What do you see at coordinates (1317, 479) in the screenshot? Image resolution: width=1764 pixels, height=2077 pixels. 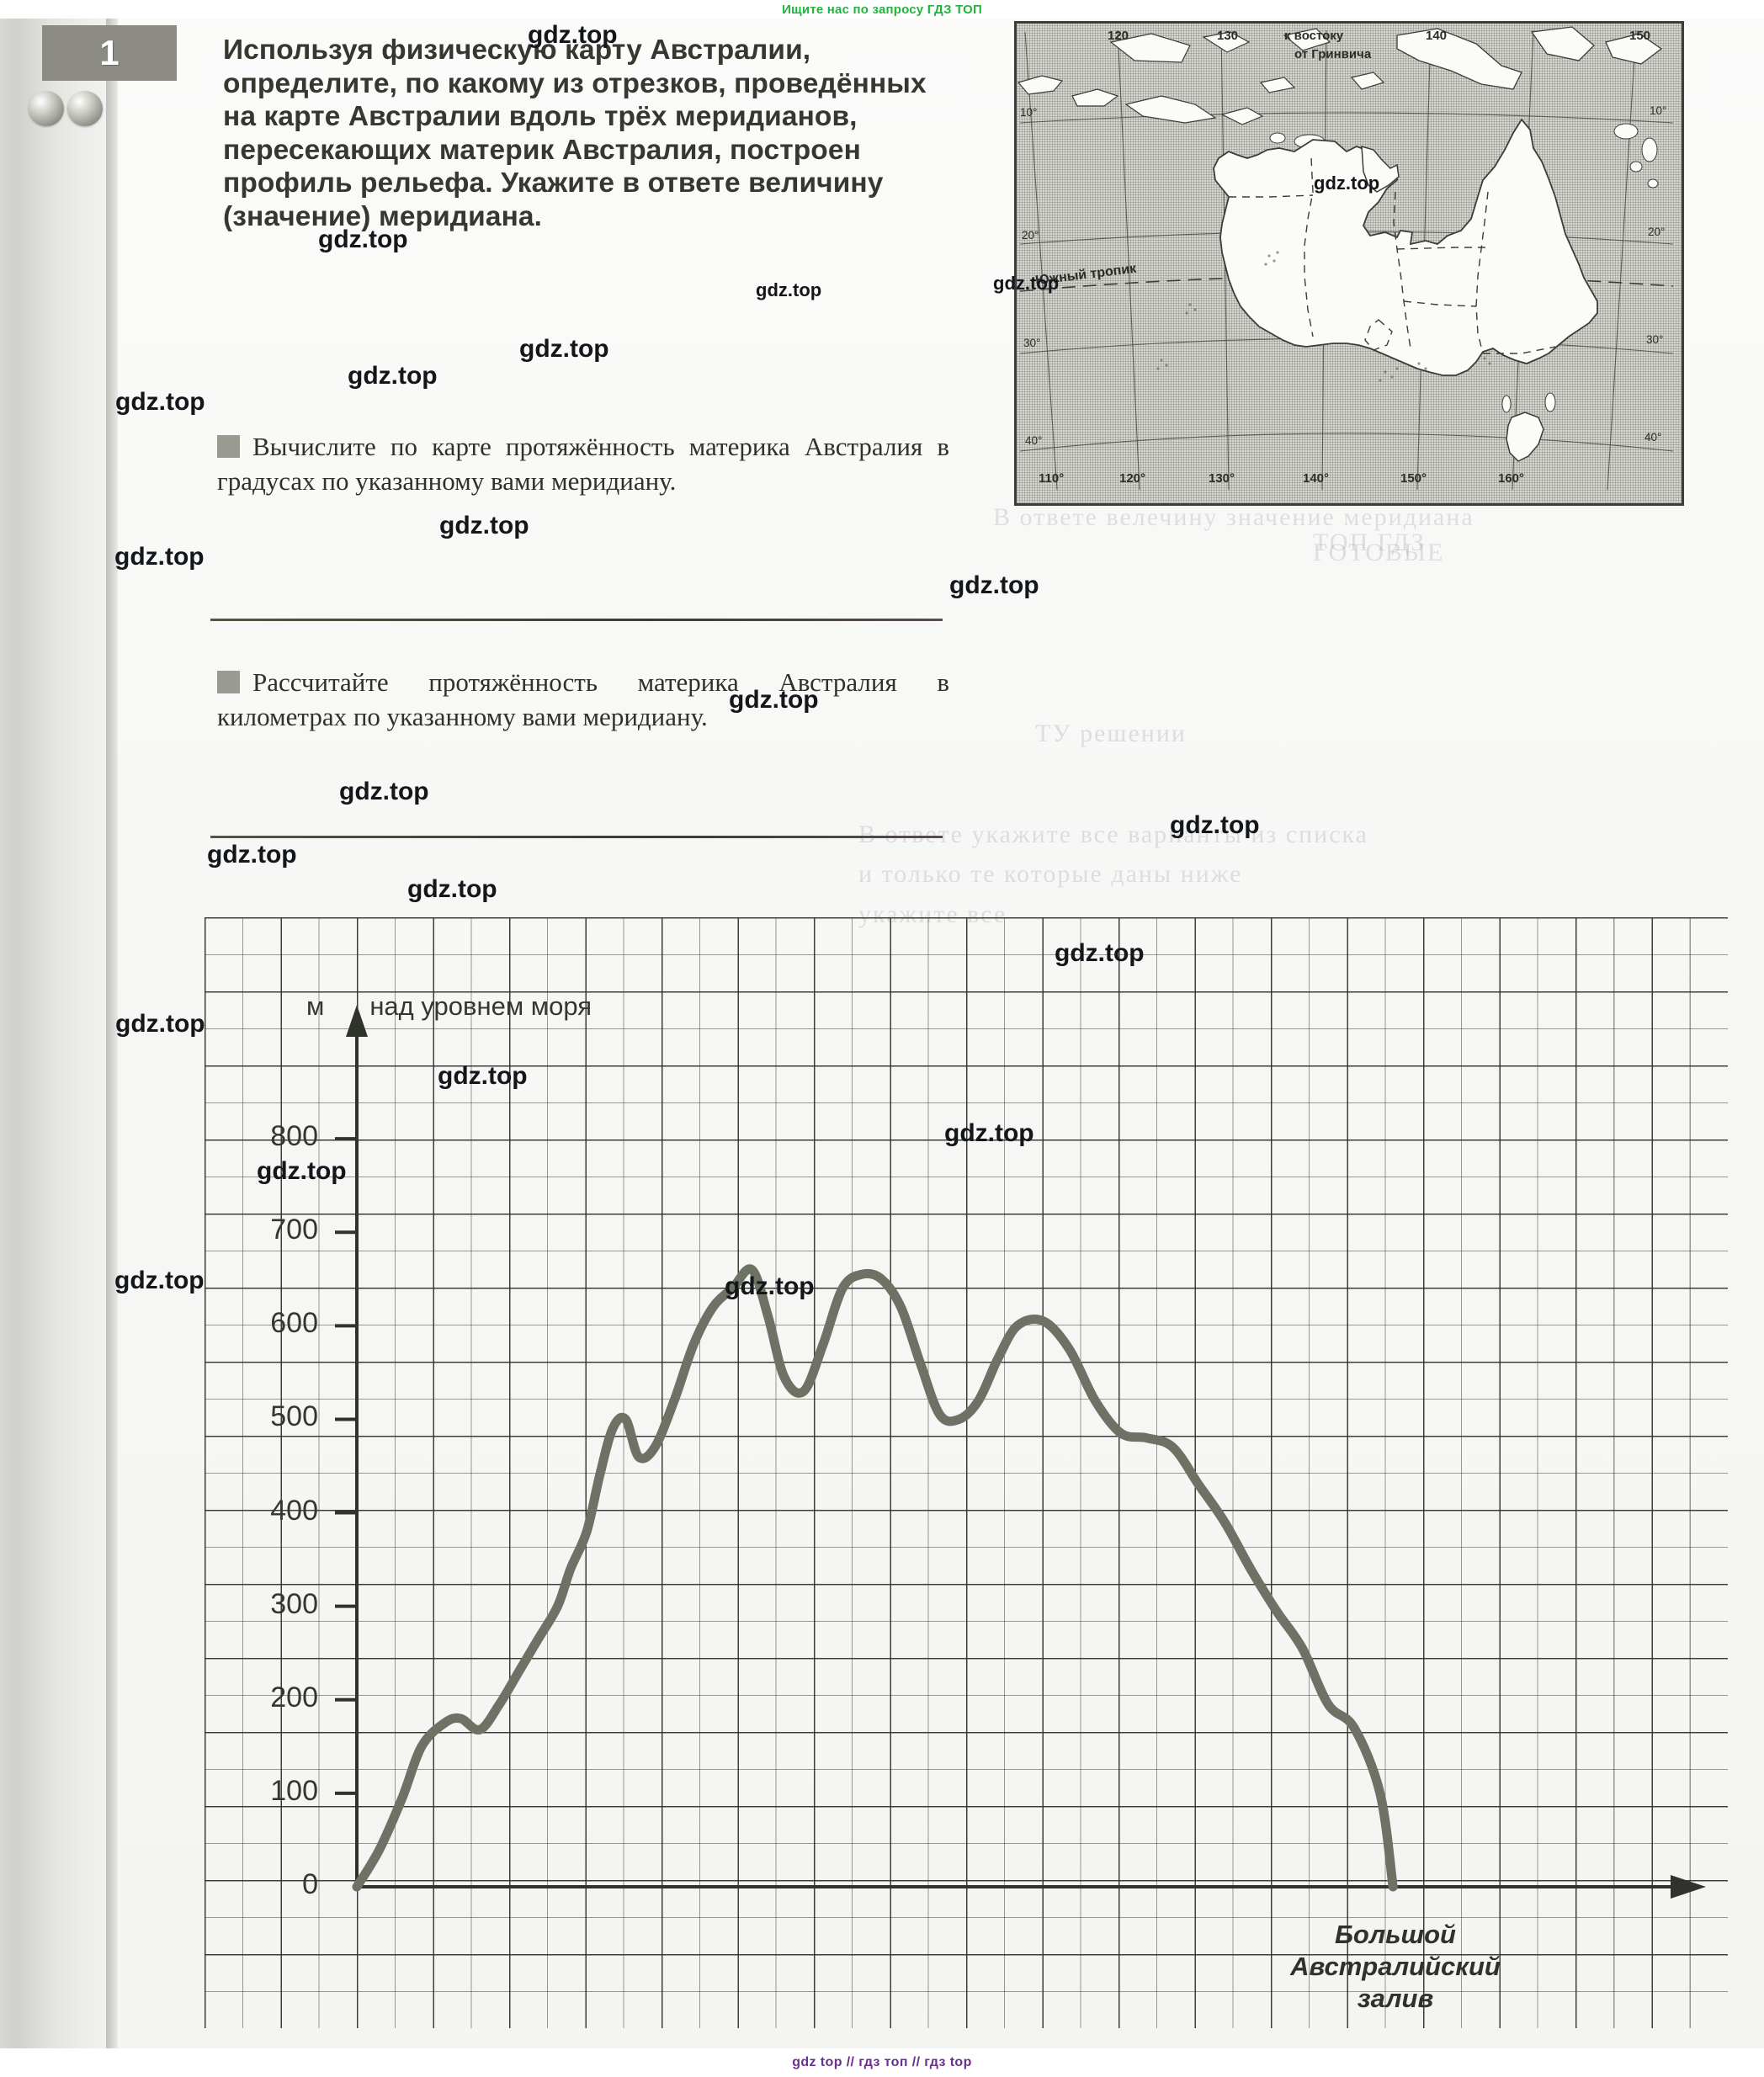 I see `map-lon-bottom-140: 140°` at bounding box center [1317, 479].